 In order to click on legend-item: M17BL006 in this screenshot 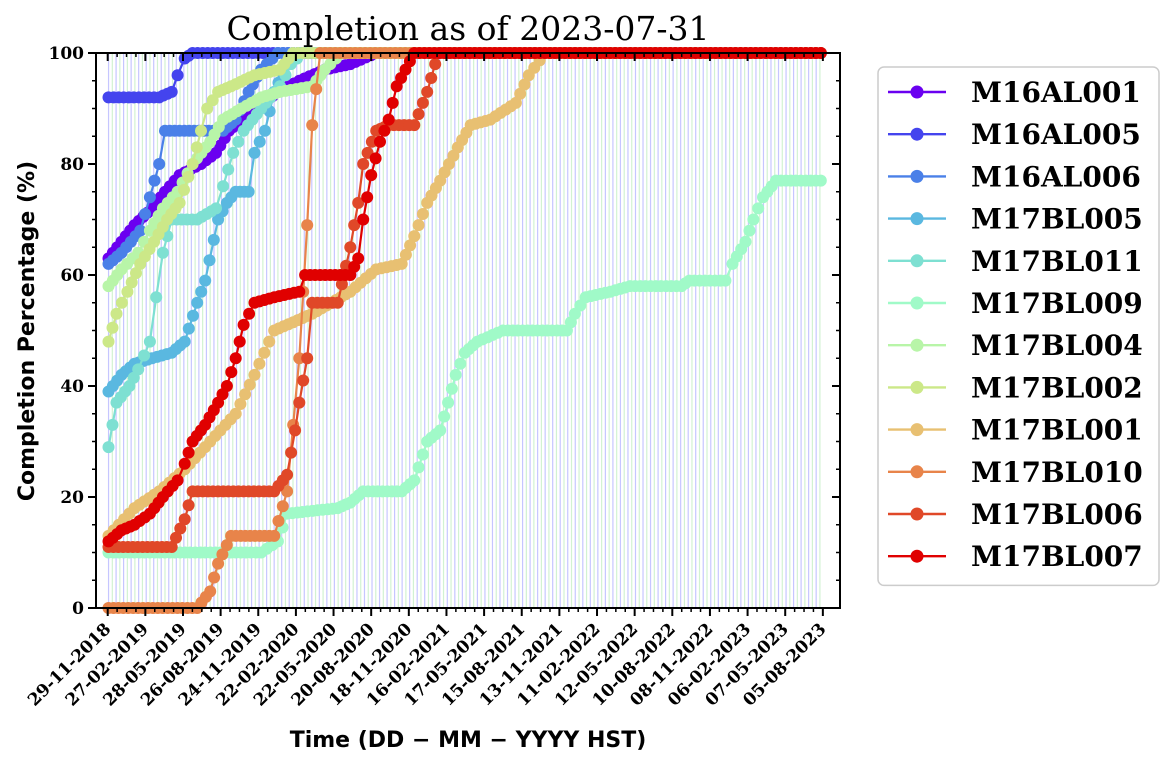, I will do `click(1015, 514)`.